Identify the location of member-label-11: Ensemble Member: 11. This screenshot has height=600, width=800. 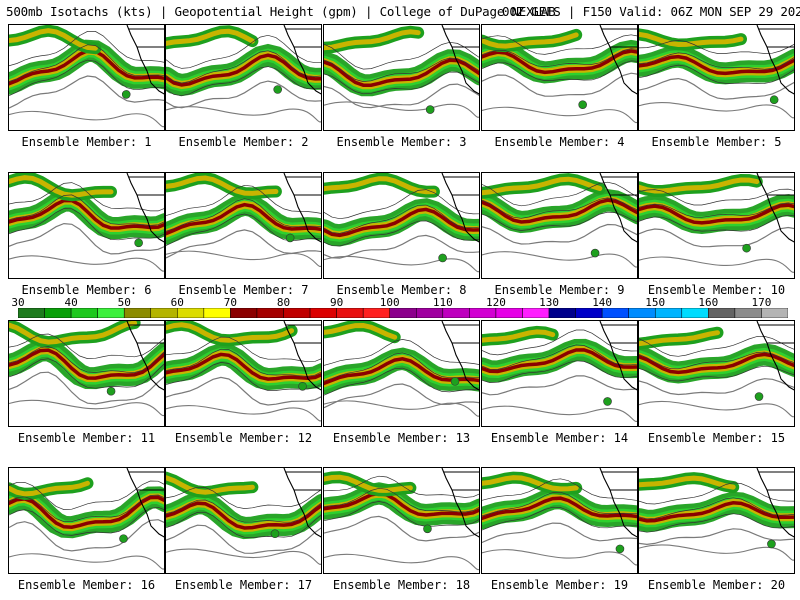
(86, 438).